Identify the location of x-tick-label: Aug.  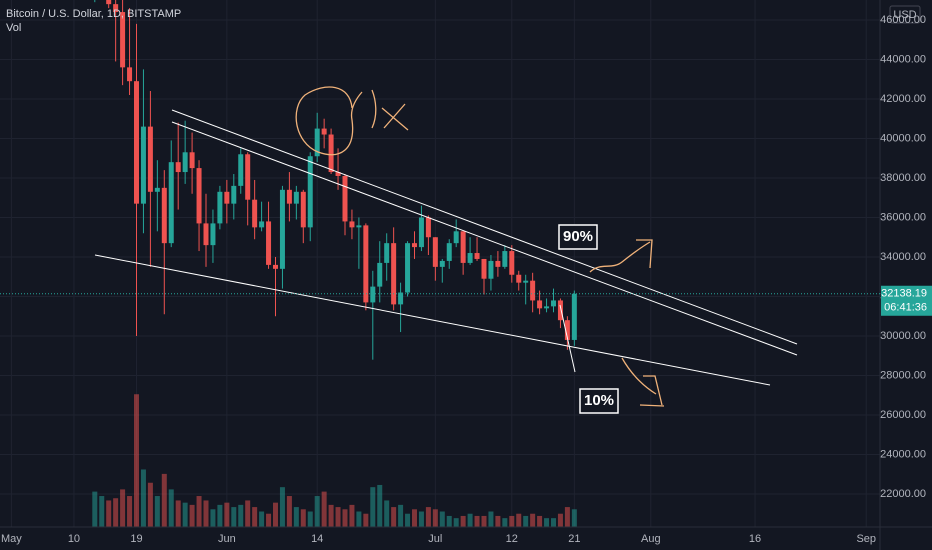
(651, 539).